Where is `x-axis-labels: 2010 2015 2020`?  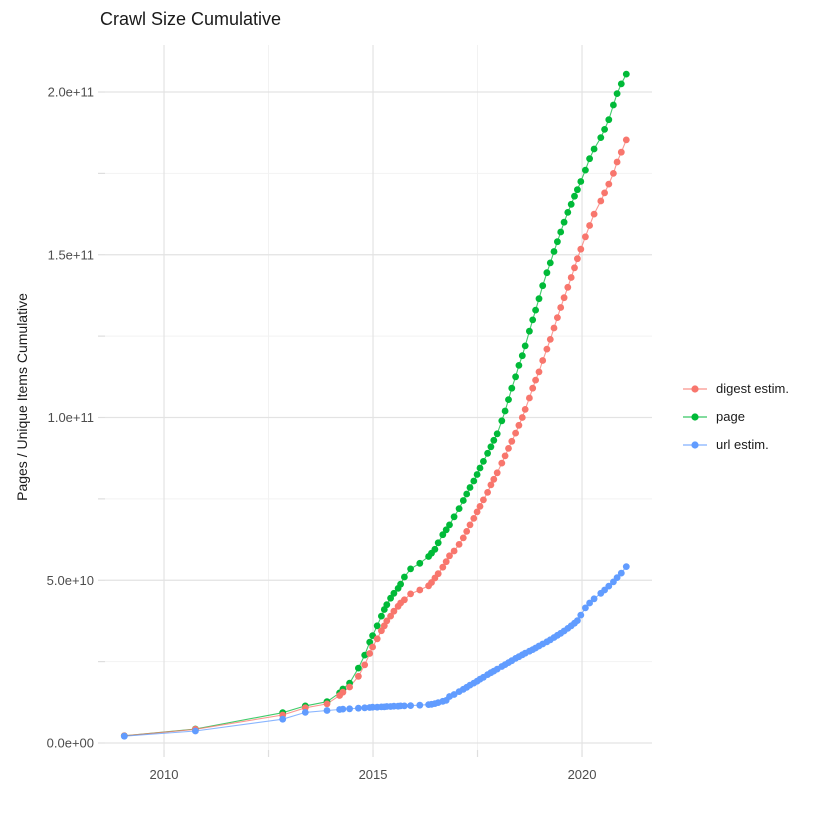 x-axis-labels: 2010 2015 2020 is located at coordinates (373, 774).